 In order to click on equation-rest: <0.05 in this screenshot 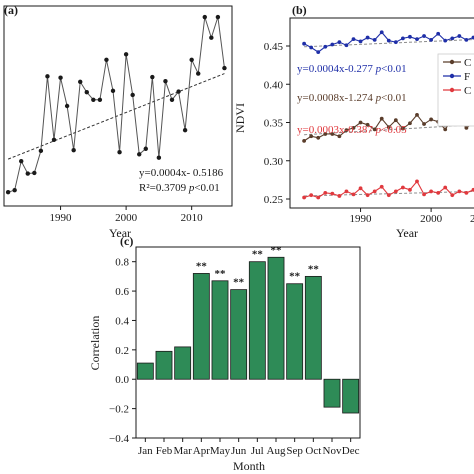, I will do `click(394, 130)`.